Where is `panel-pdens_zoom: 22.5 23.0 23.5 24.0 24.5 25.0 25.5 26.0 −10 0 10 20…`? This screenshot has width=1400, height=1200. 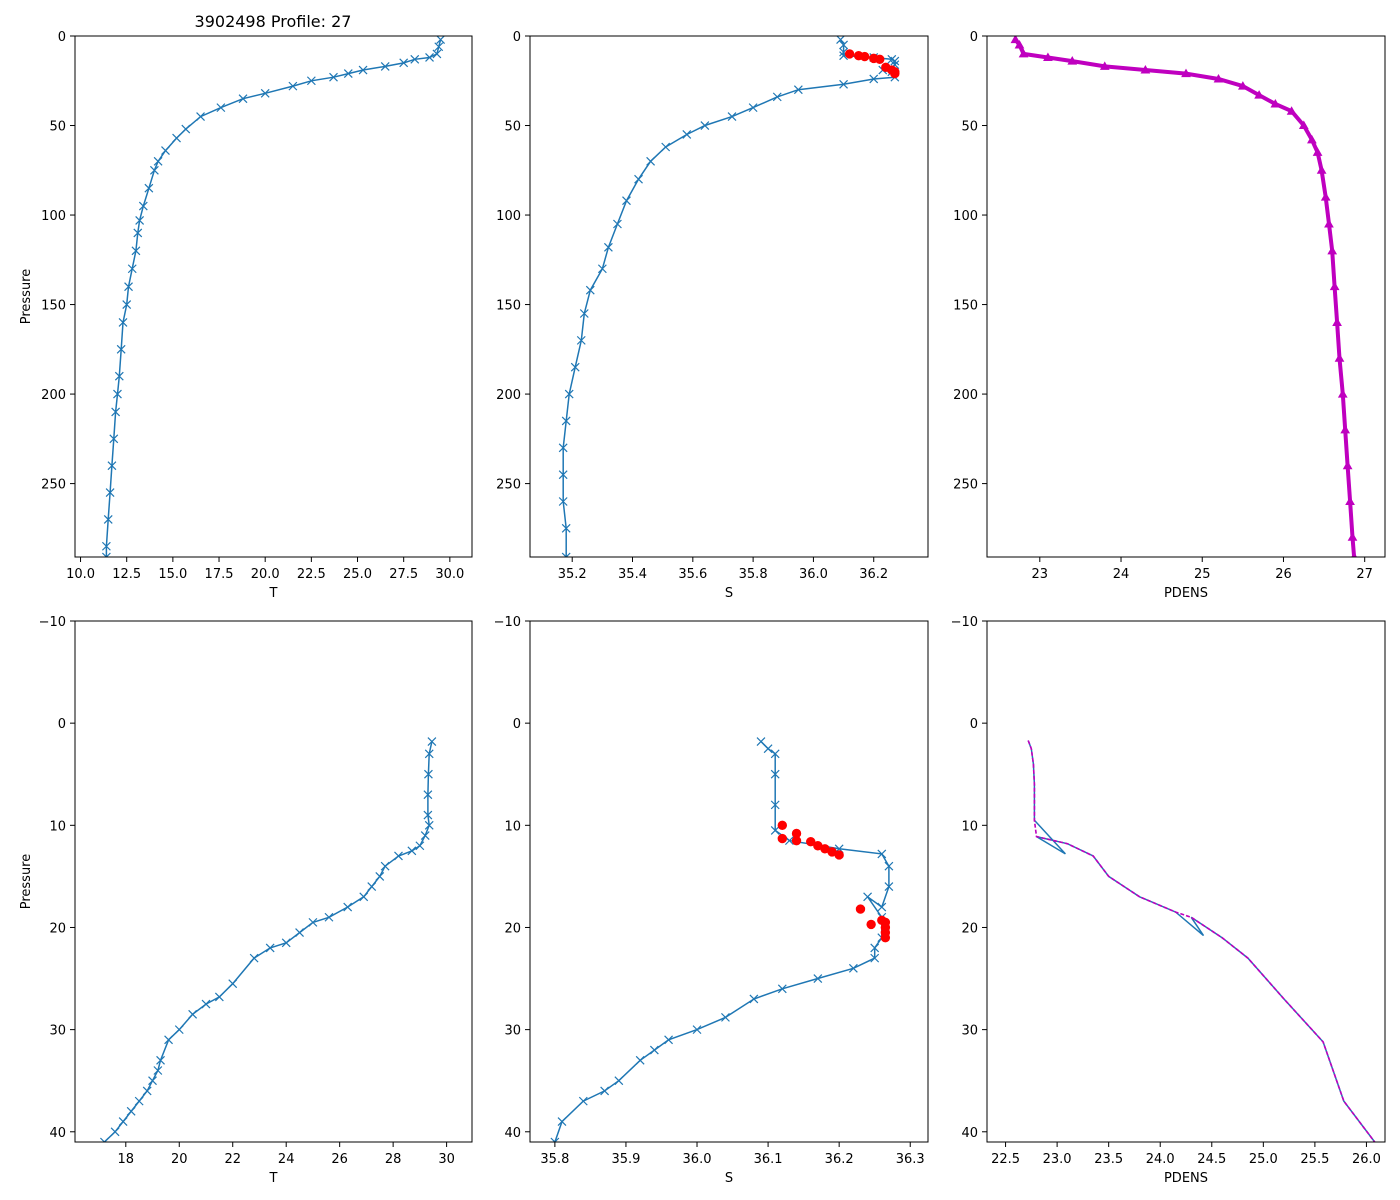
panel-pdens_zoom: 22.5 23.0 23.5 24.0 24.5 25.0 25.5 26.0 −10 0 10 20… is located at coordinates (1168, 900).